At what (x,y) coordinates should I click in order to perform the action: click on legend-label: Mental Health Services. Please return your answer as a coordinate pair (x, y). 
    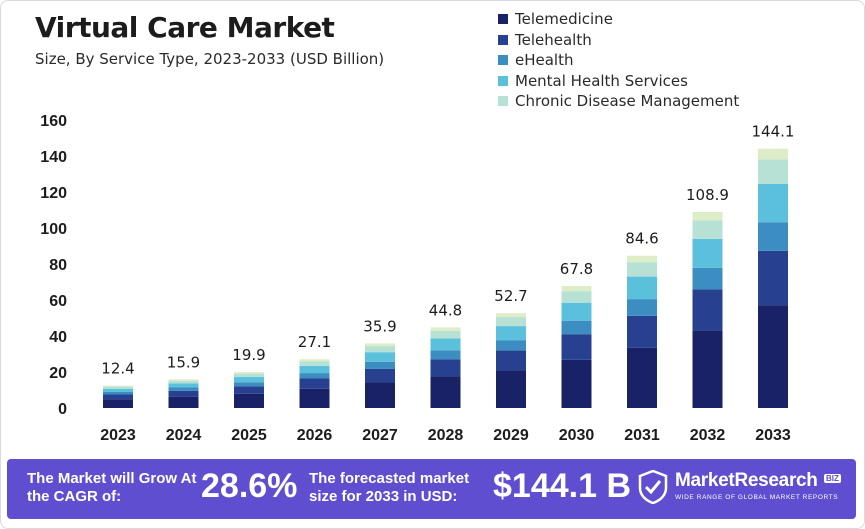
    Looking at the image, I should click on (601, 80).